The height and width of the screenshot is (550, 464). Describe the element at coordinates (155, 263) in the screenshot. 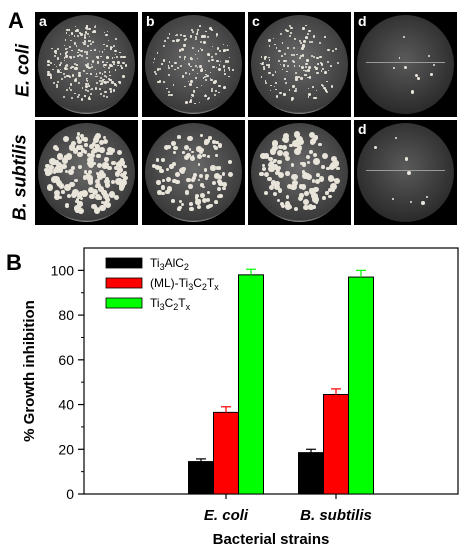

I see `legend-label-part: Ti` at that location.